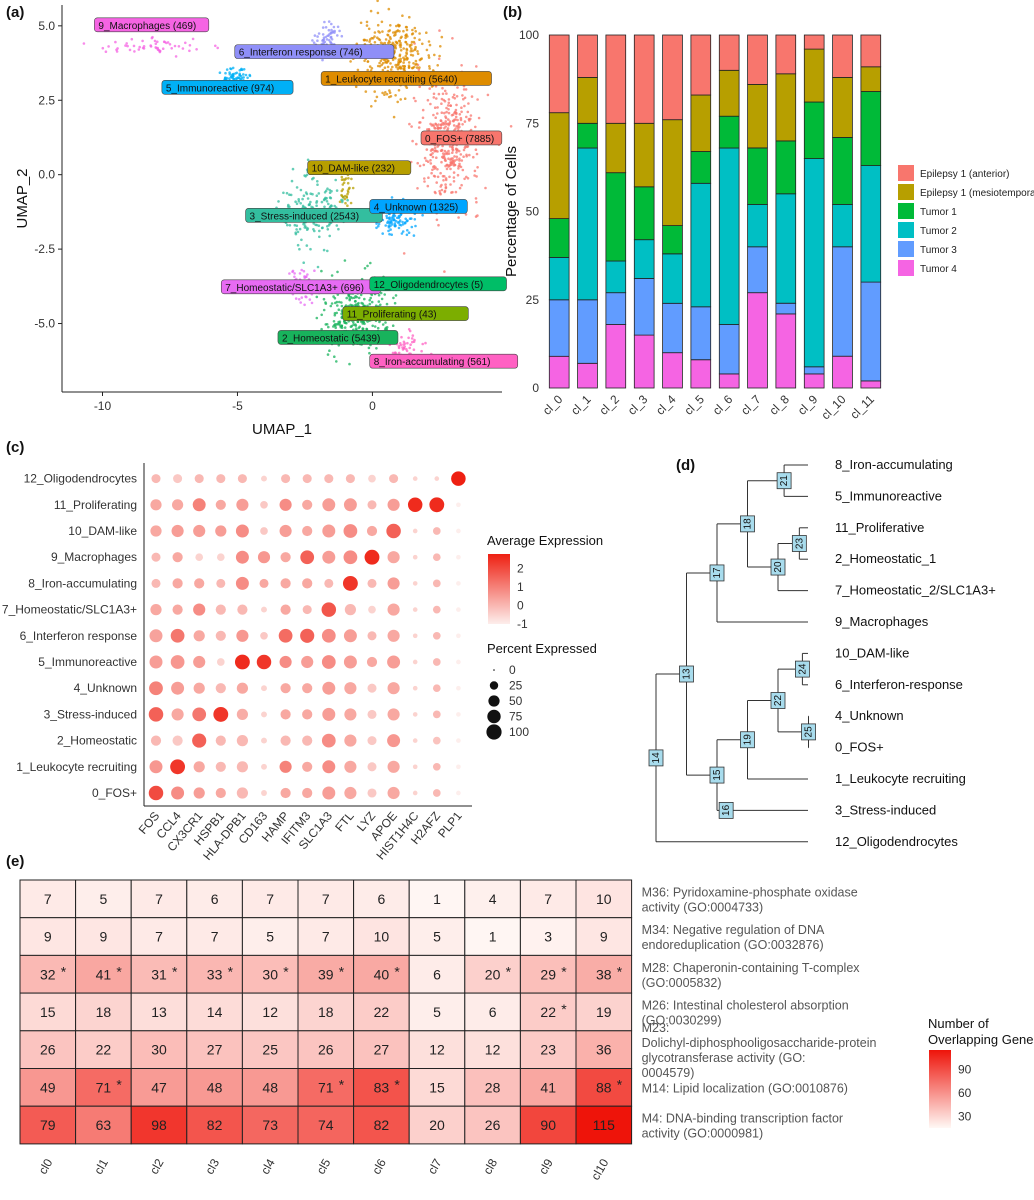  Describe the element at coordinates (493, 1050) in the screenshot. I see `heatmap-value: 12` at that location.